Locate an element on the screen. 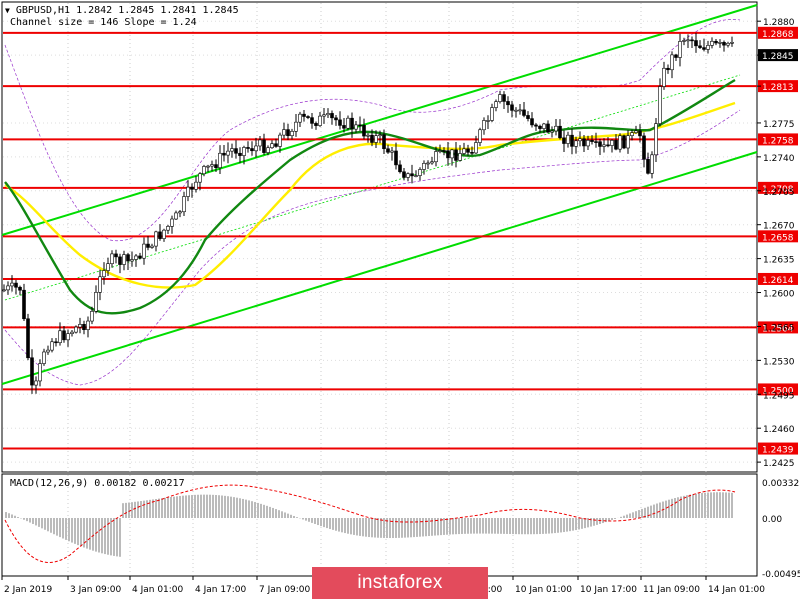 The width and height of the screenshot is (800, 600). price-tick-label: 1.2705 is located at coordinates (779, 193).